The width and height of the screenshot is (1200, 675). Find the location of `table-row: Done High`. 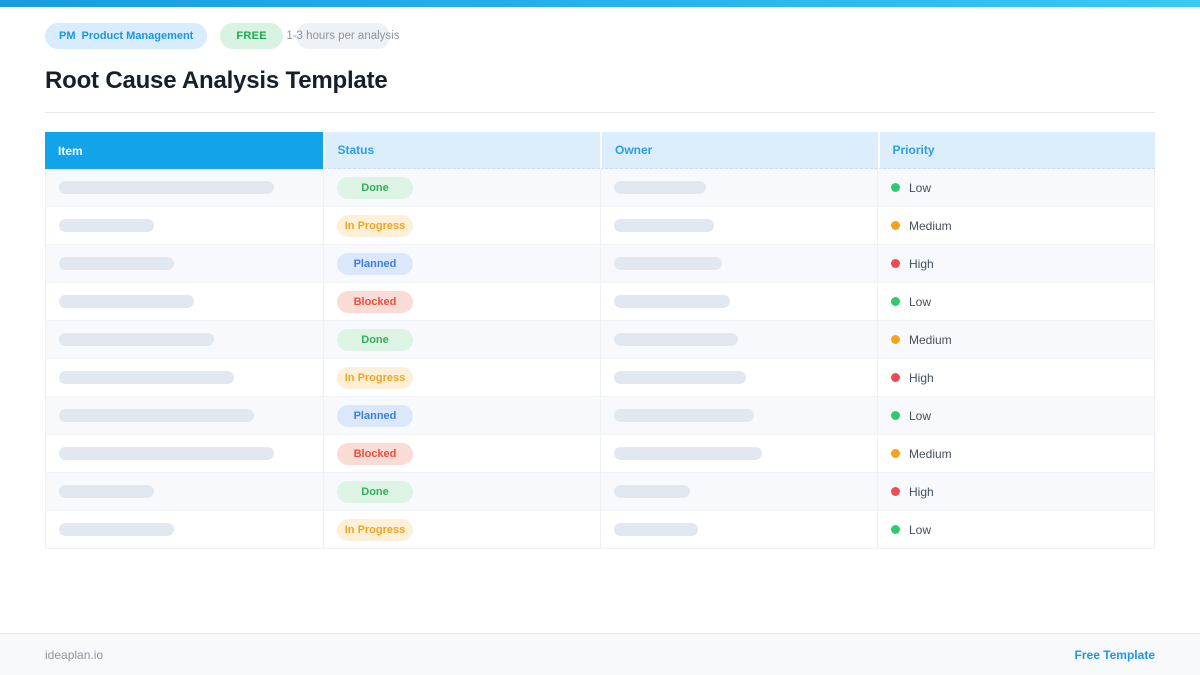

table-row: Done High is located at coordinates (600, 492).